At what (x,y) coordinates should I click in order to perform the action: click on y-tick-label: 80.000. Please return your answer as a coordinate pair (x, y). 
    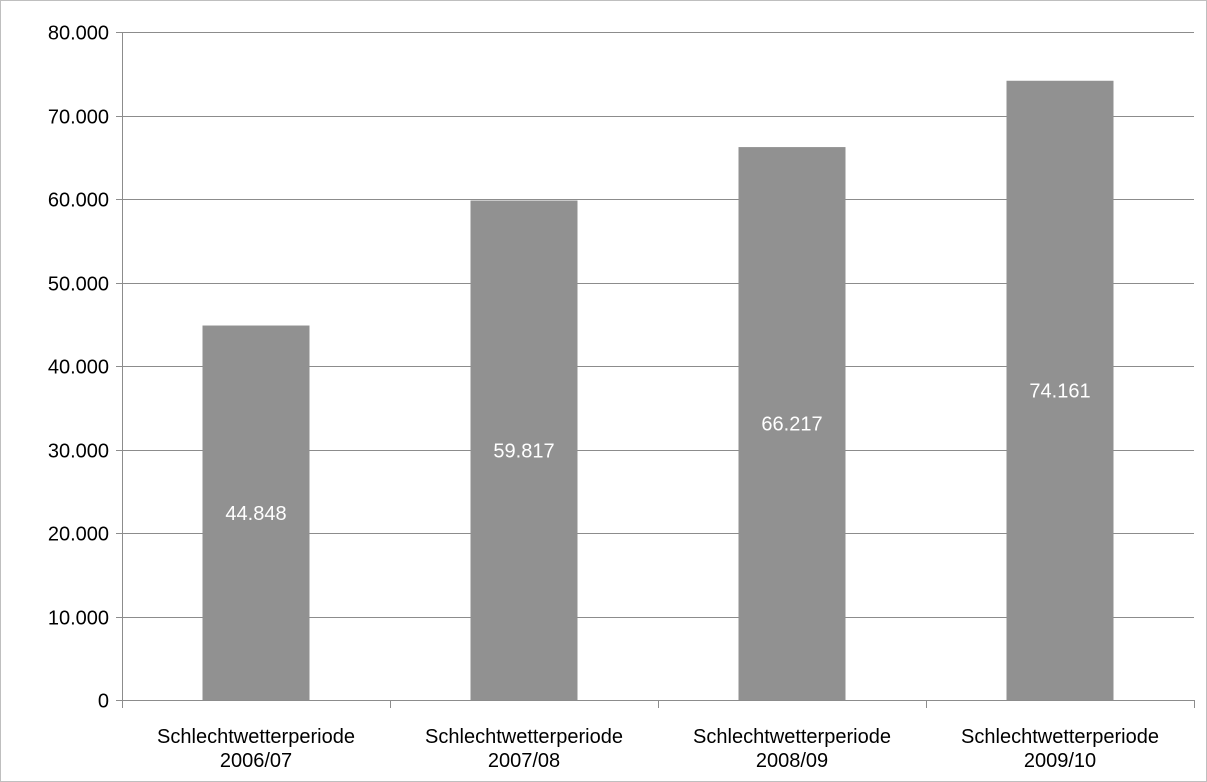
    Looking at the image, I should click on (78, 34).